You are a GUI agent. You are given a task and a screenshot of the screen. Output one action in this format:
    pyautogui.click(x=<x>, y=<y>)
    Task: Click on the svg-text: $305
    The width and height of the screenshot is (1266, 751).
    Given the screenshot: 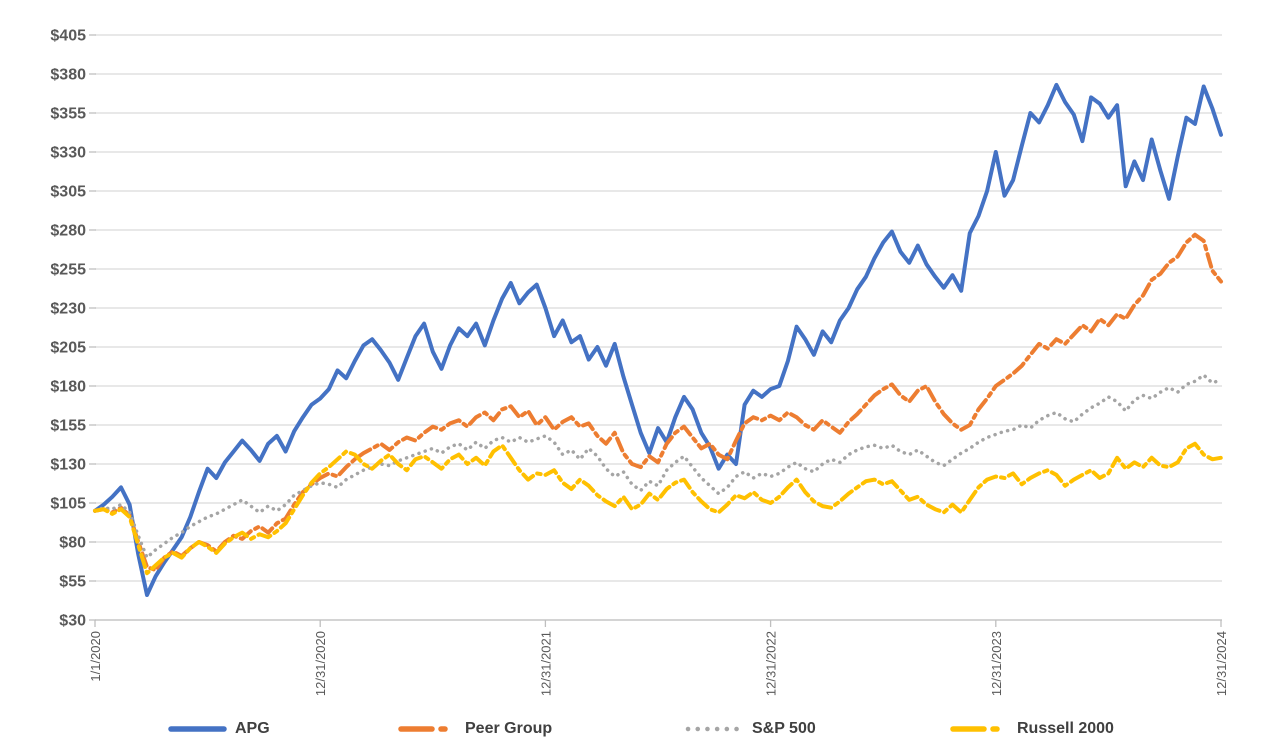 What is the action you would take?
    pyautogui.click(x=68, y=192)
    